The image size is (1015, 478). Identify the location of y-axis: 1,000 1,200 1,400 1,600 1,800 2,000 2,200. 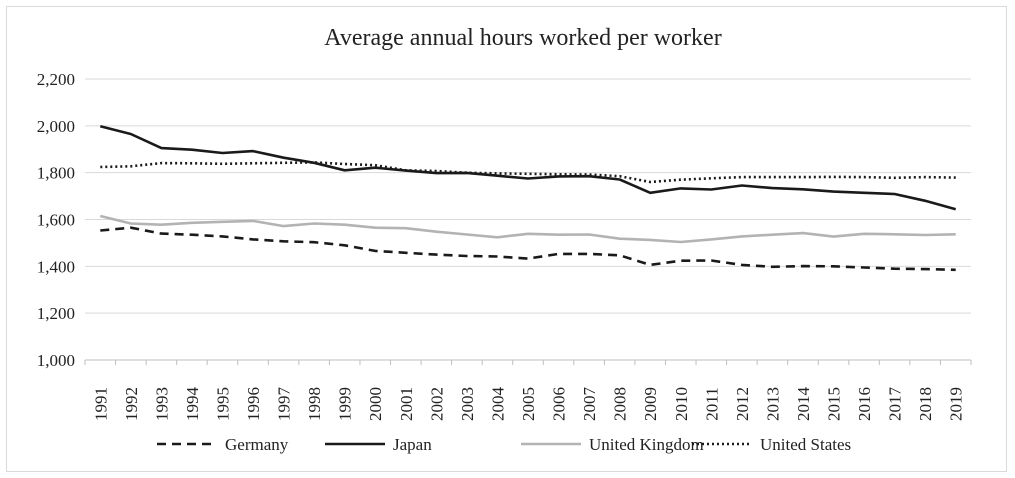
(56, 220).